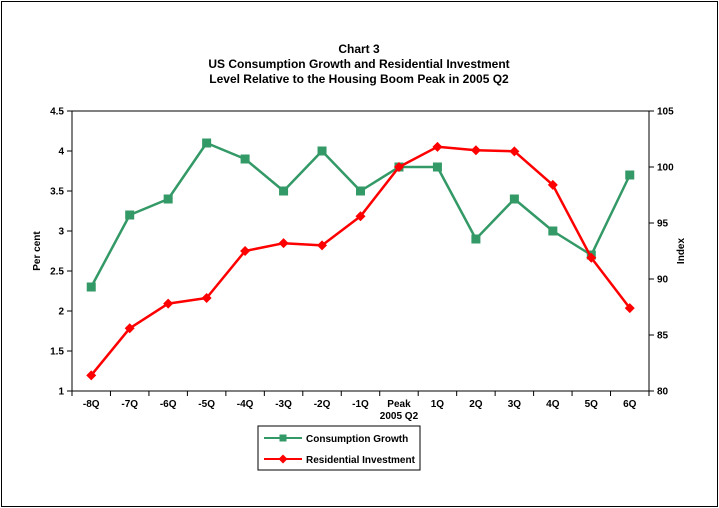 This screenshot has width=719, height=508. What do you see at coordinates (665, 112) in the screenshot?
I see `right-y-tick-label: 105` at bounding box center [665, 112].